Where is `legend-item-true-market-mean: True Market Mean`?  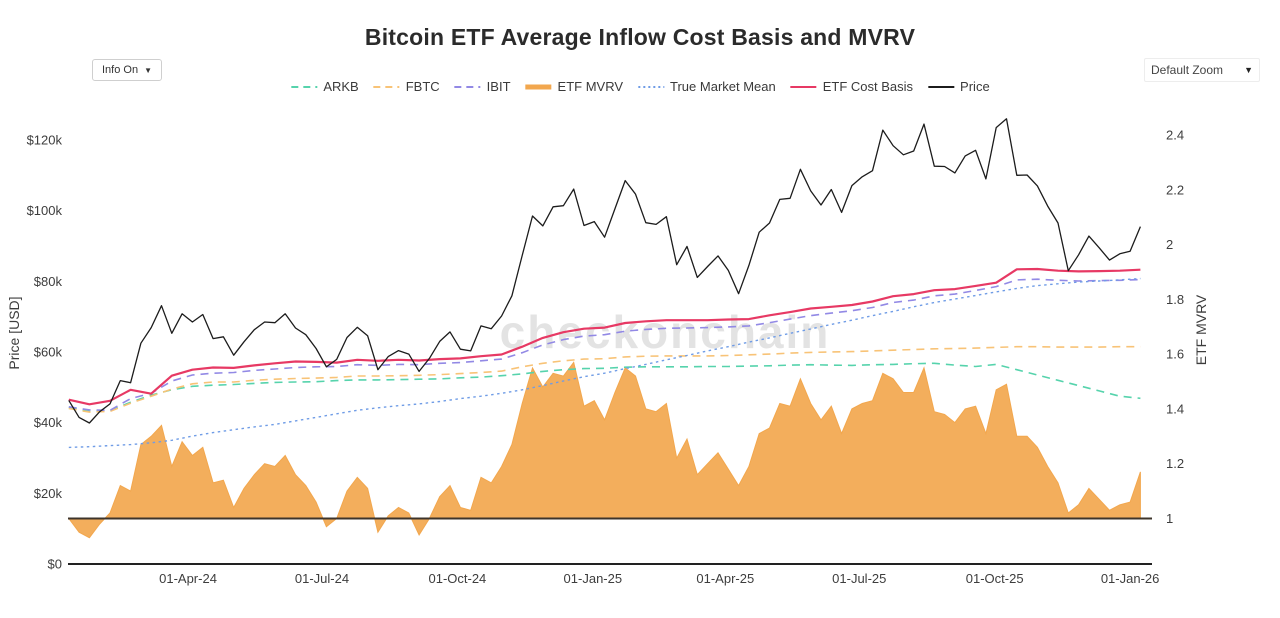 legend-item-true-market-mean: True Market Mean is located at coordinates (706, 86).